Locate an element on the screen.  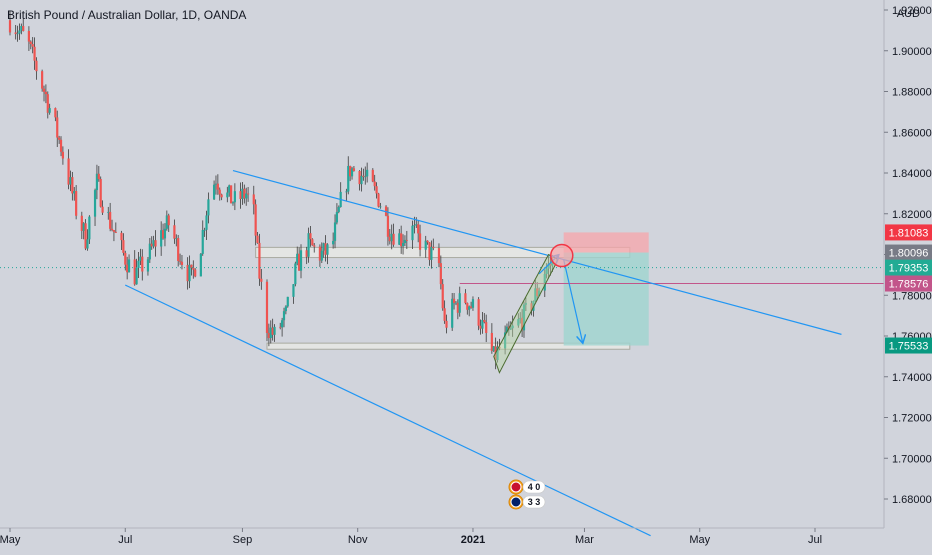
au-events-marker-badge is located at coordinates (534, 502).